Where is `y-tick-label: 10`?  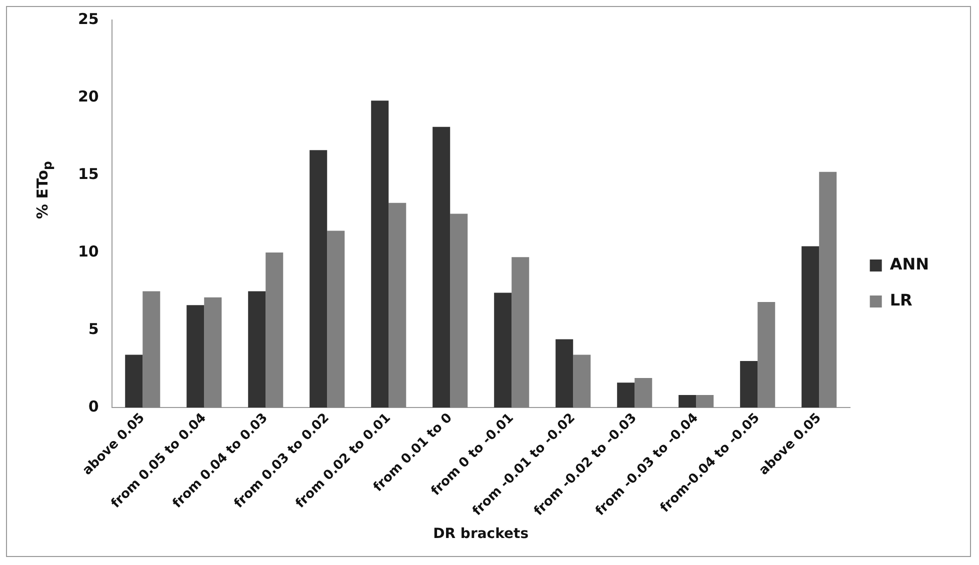 y-tick-label: 10 is located at coordinates (88, 251).